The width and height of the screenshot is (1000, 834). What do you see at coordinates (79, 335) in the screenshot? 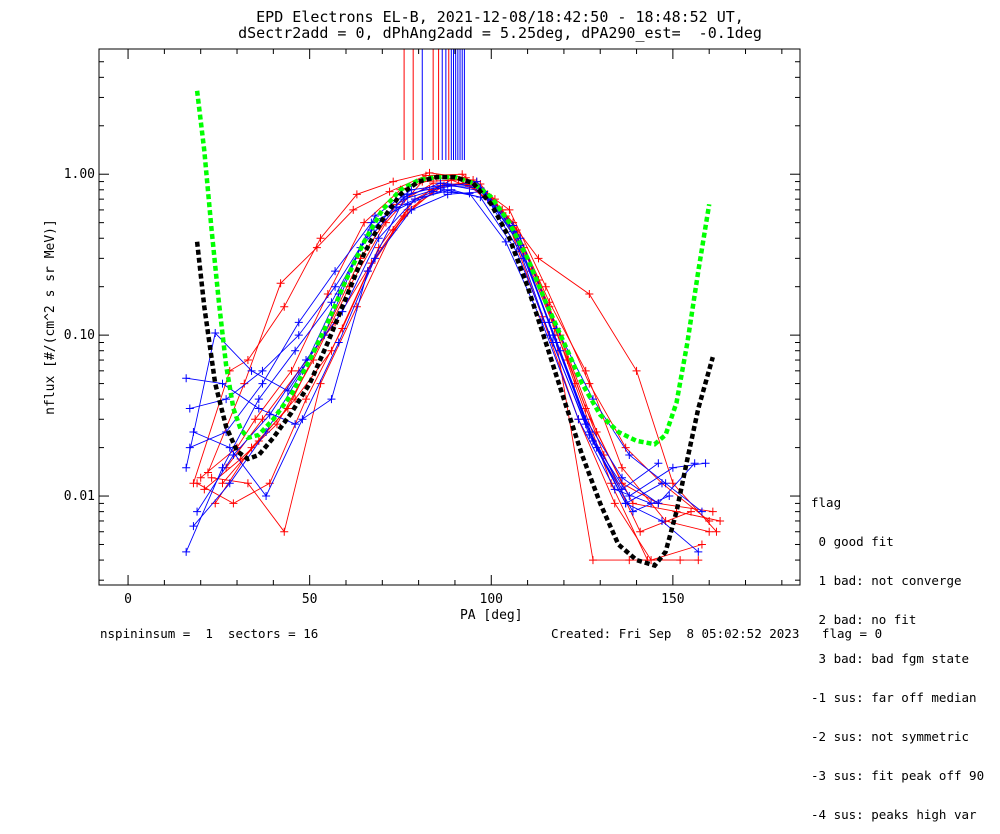
I see `y-tick-label: 0.10` at bounding box center [79, 335].